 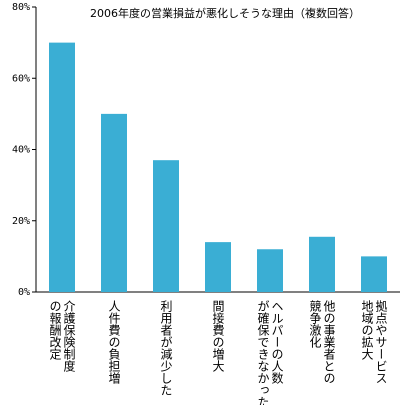 What do you see at coordinates (55, 330) in the screenshot?
I see `category-label: の報酬改定` at bounding box center [55, 330].